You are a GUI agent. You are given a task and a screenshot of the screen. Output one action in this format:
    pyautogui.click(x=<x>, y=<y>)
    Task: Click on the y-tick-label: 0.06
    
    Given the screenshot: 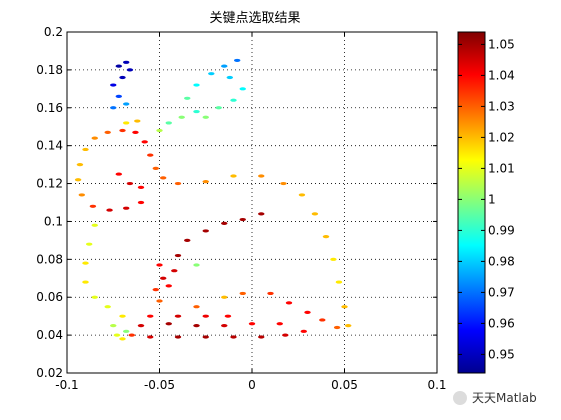 What is the action you would take?
    pyautogui.click(x=49, y=297)
    